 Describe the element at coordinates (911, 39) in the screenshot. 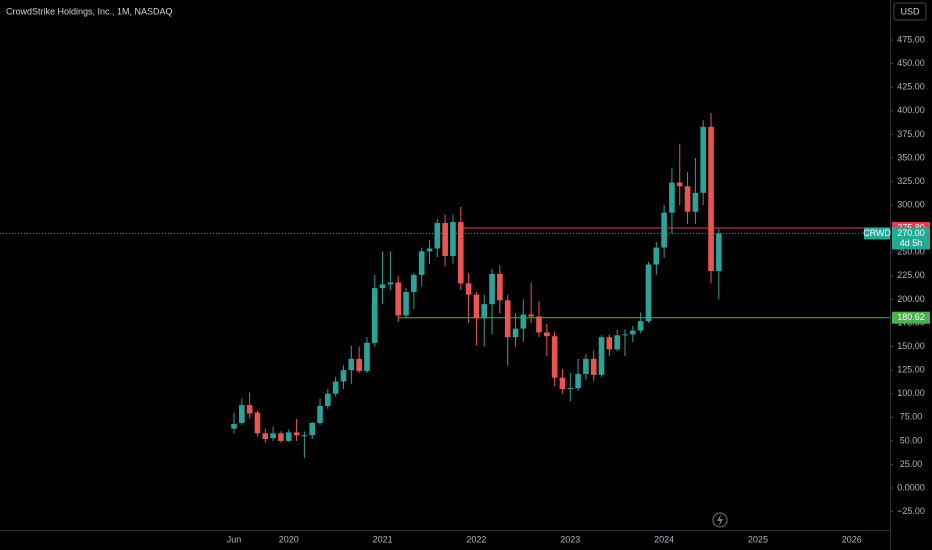

I see `y-tick-label: 475.00` at that location.